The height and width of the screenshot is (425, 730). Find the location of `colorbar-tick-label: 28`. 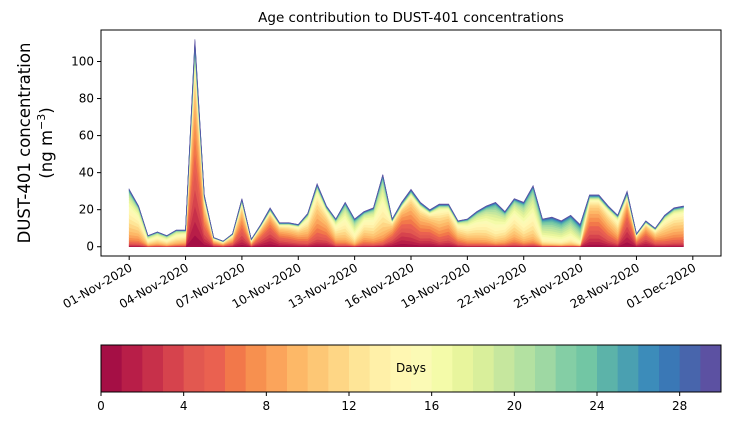

colorbar-tick-label: 28 is located at coordinates (679, 406).